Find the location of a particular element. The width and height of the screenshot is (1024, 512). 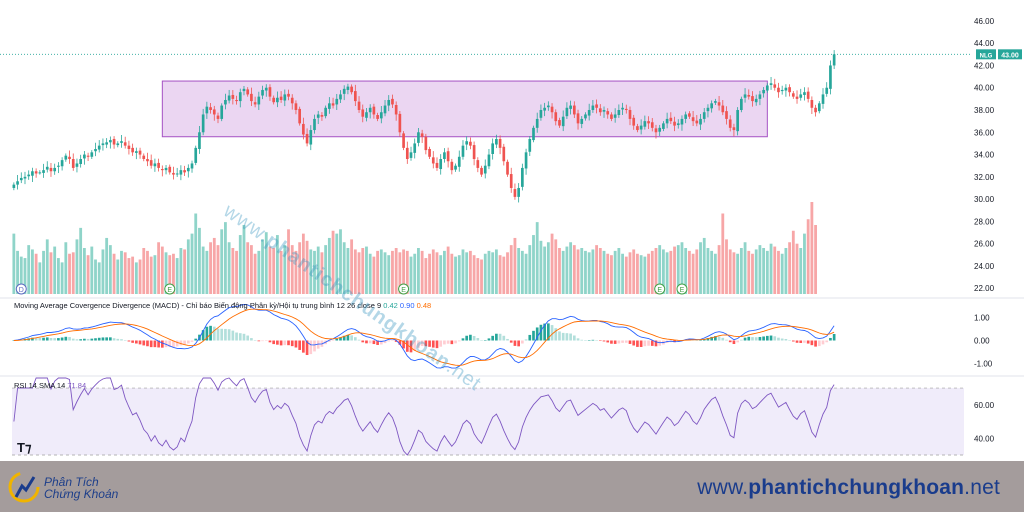

footer-bar is located at coordinates (512, 486).